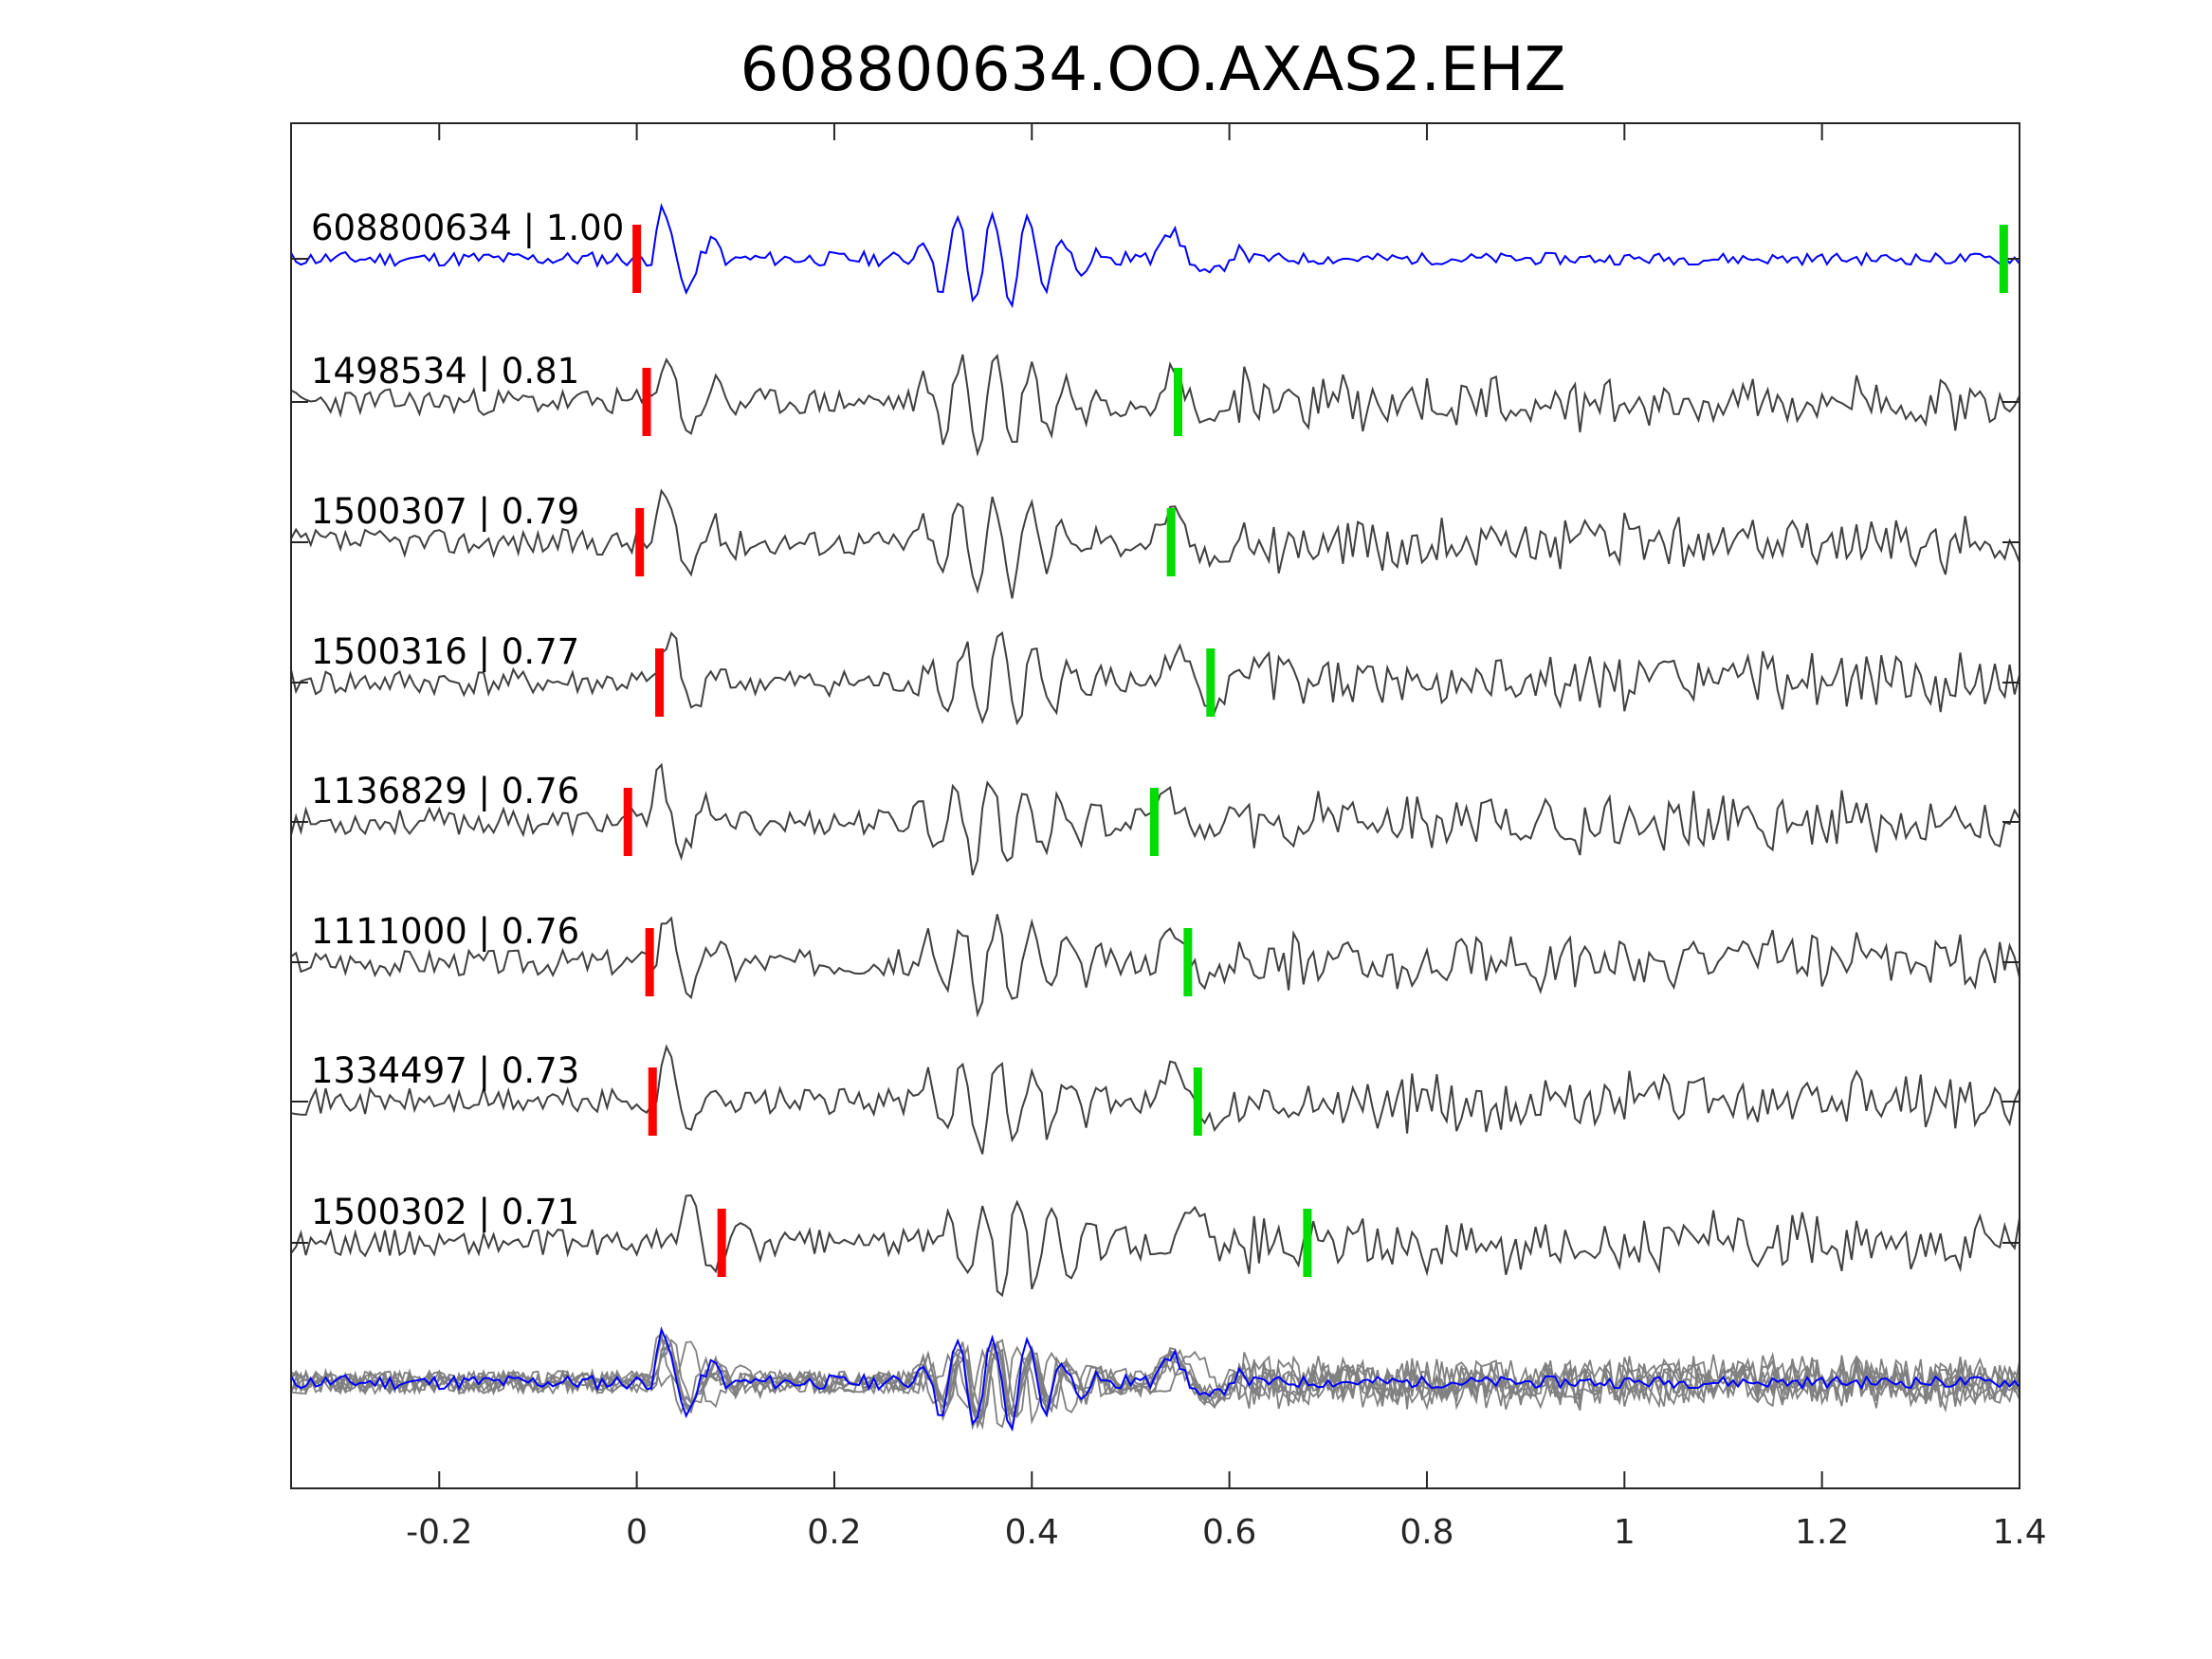 The height and width of the screenshot is (1659, 2212). What do you see at coordinates (1822, 1532) in the screenshot?
I see `x-tick-label: 1.2` at bounding box center [1822, 1532].